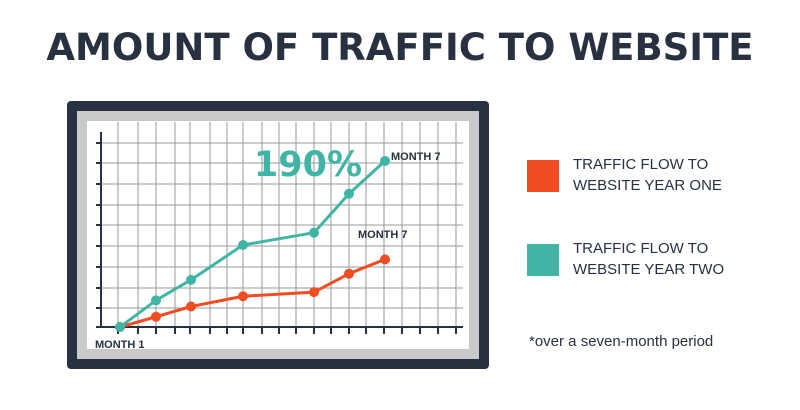 Image resolution: width=800 pixels, height=410 pixels. I want to click on chart-title: AMOUNT OF TRAFFIC TO WEBSITE, so click(400, 47).